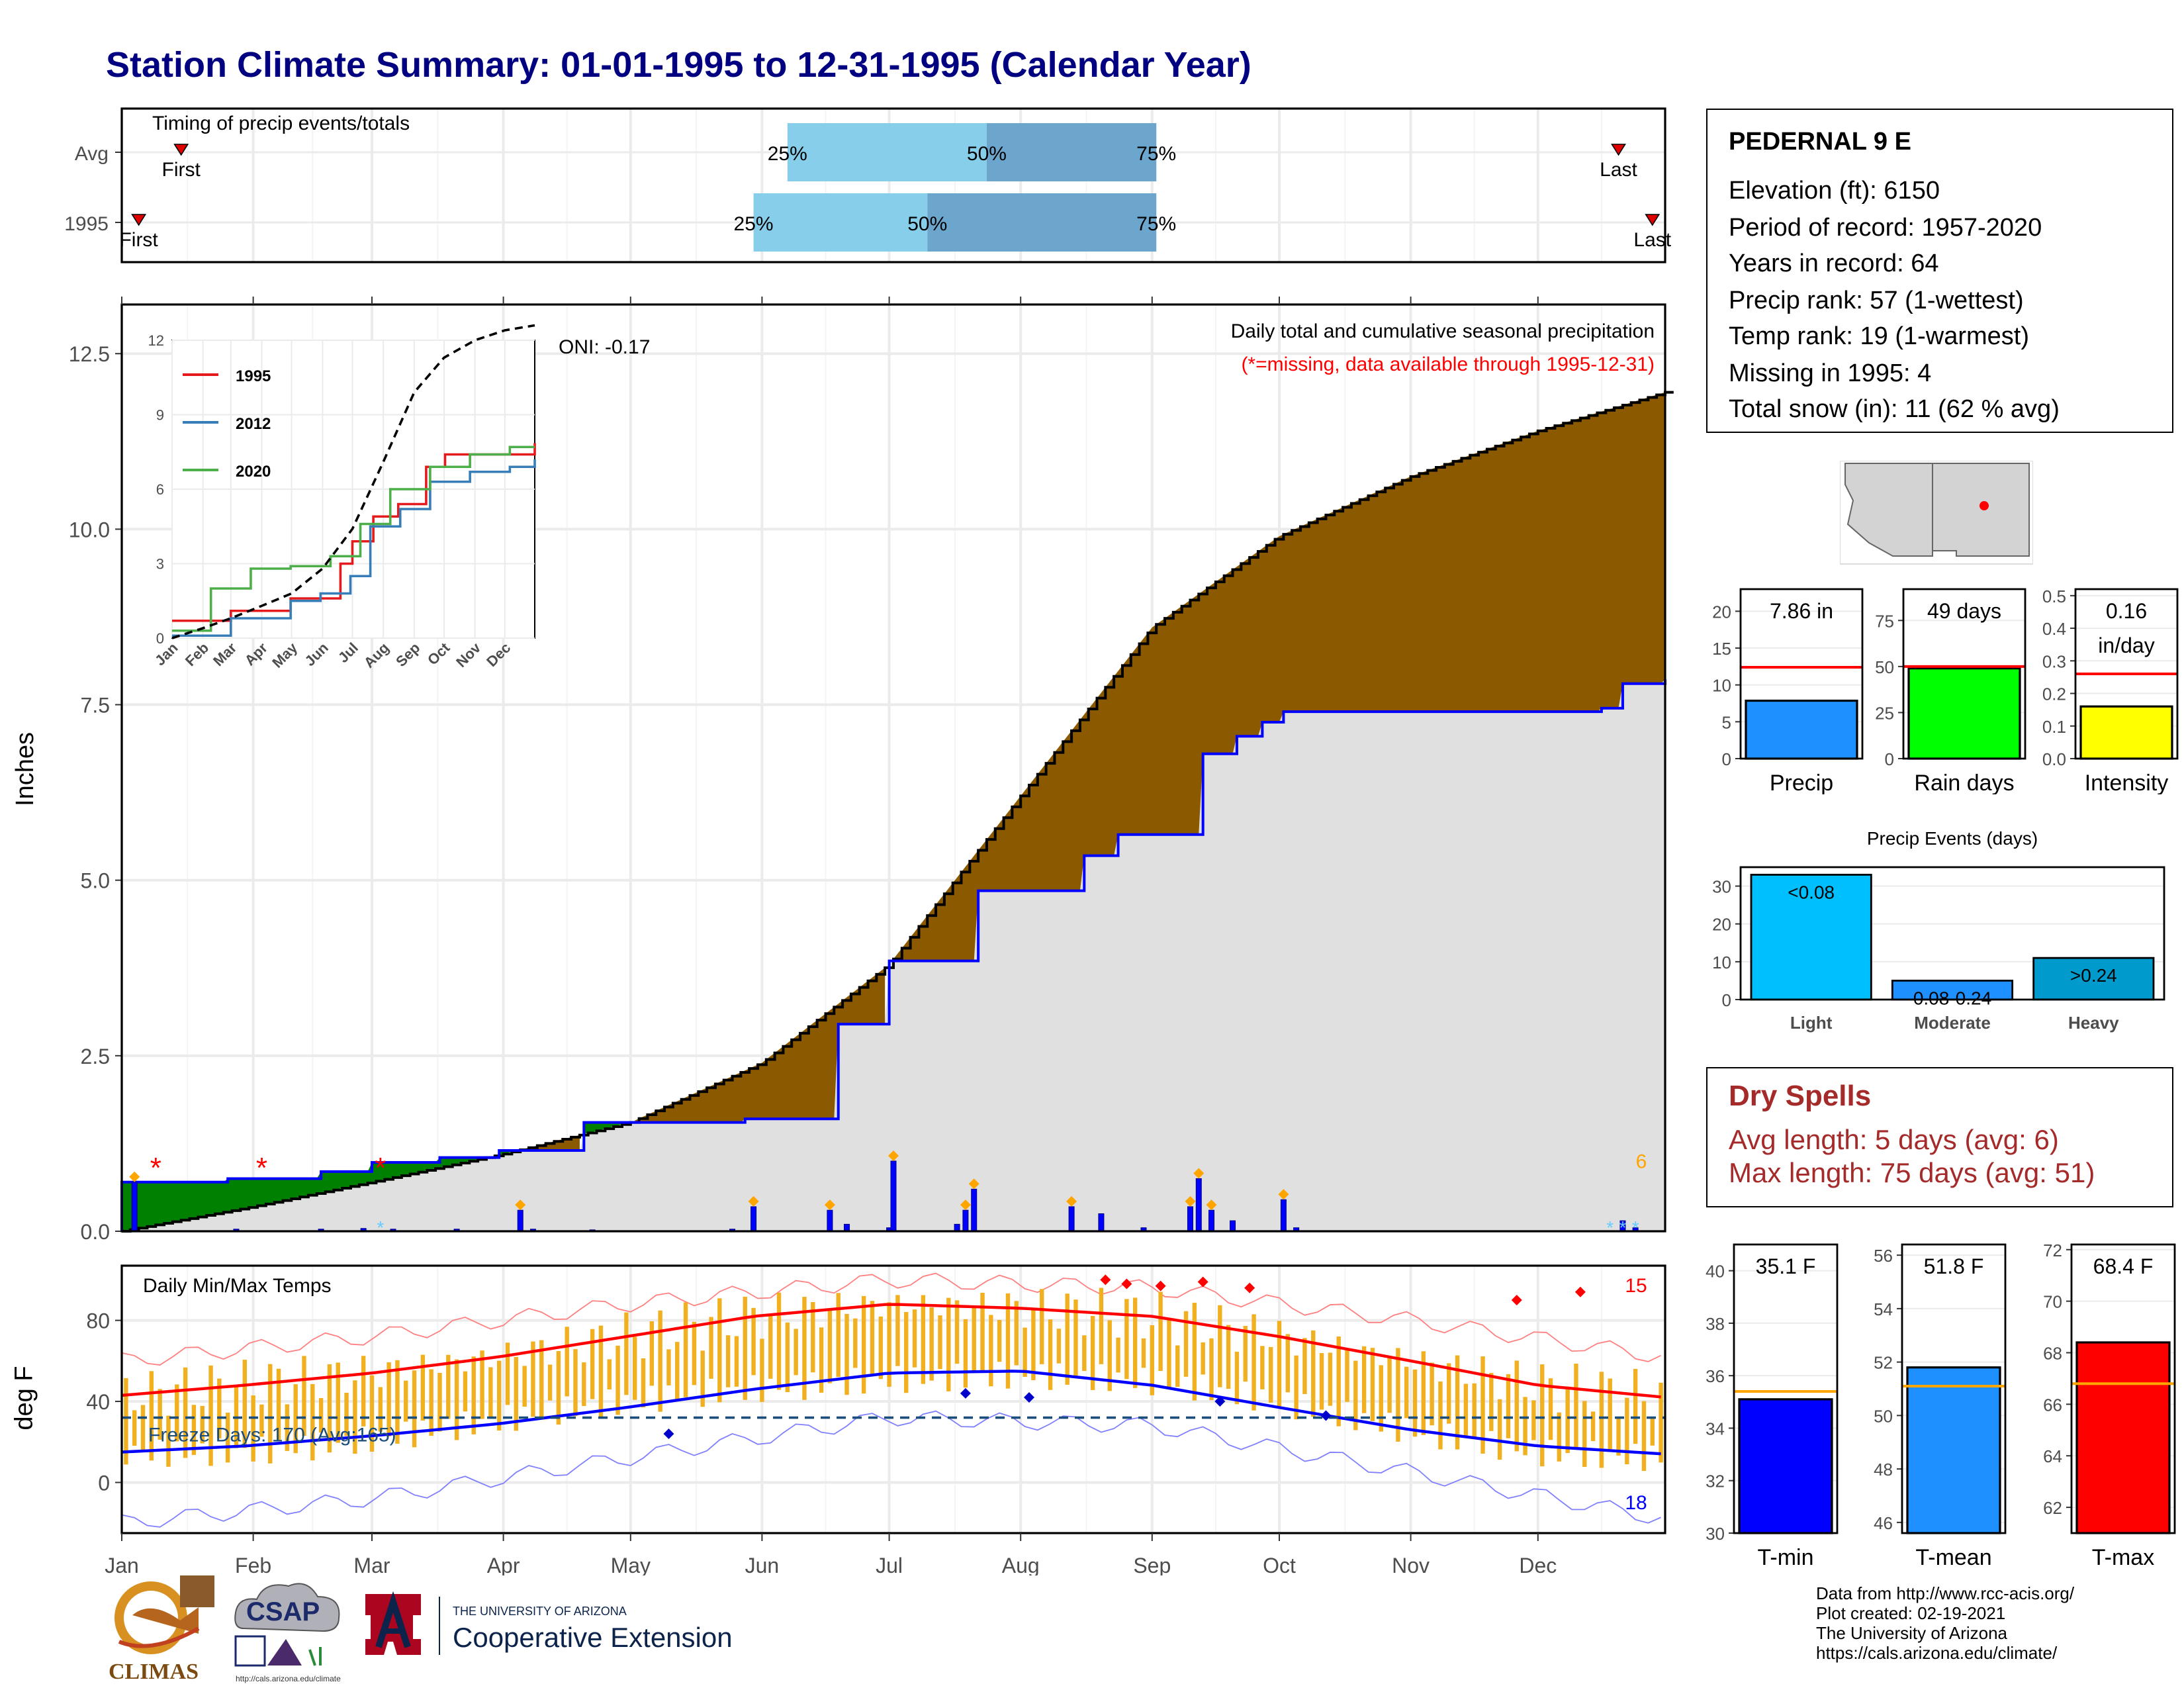 The image size is (2184, 1688). I want to click on mini-ytick-label: 0.2, so click(2054, 694).